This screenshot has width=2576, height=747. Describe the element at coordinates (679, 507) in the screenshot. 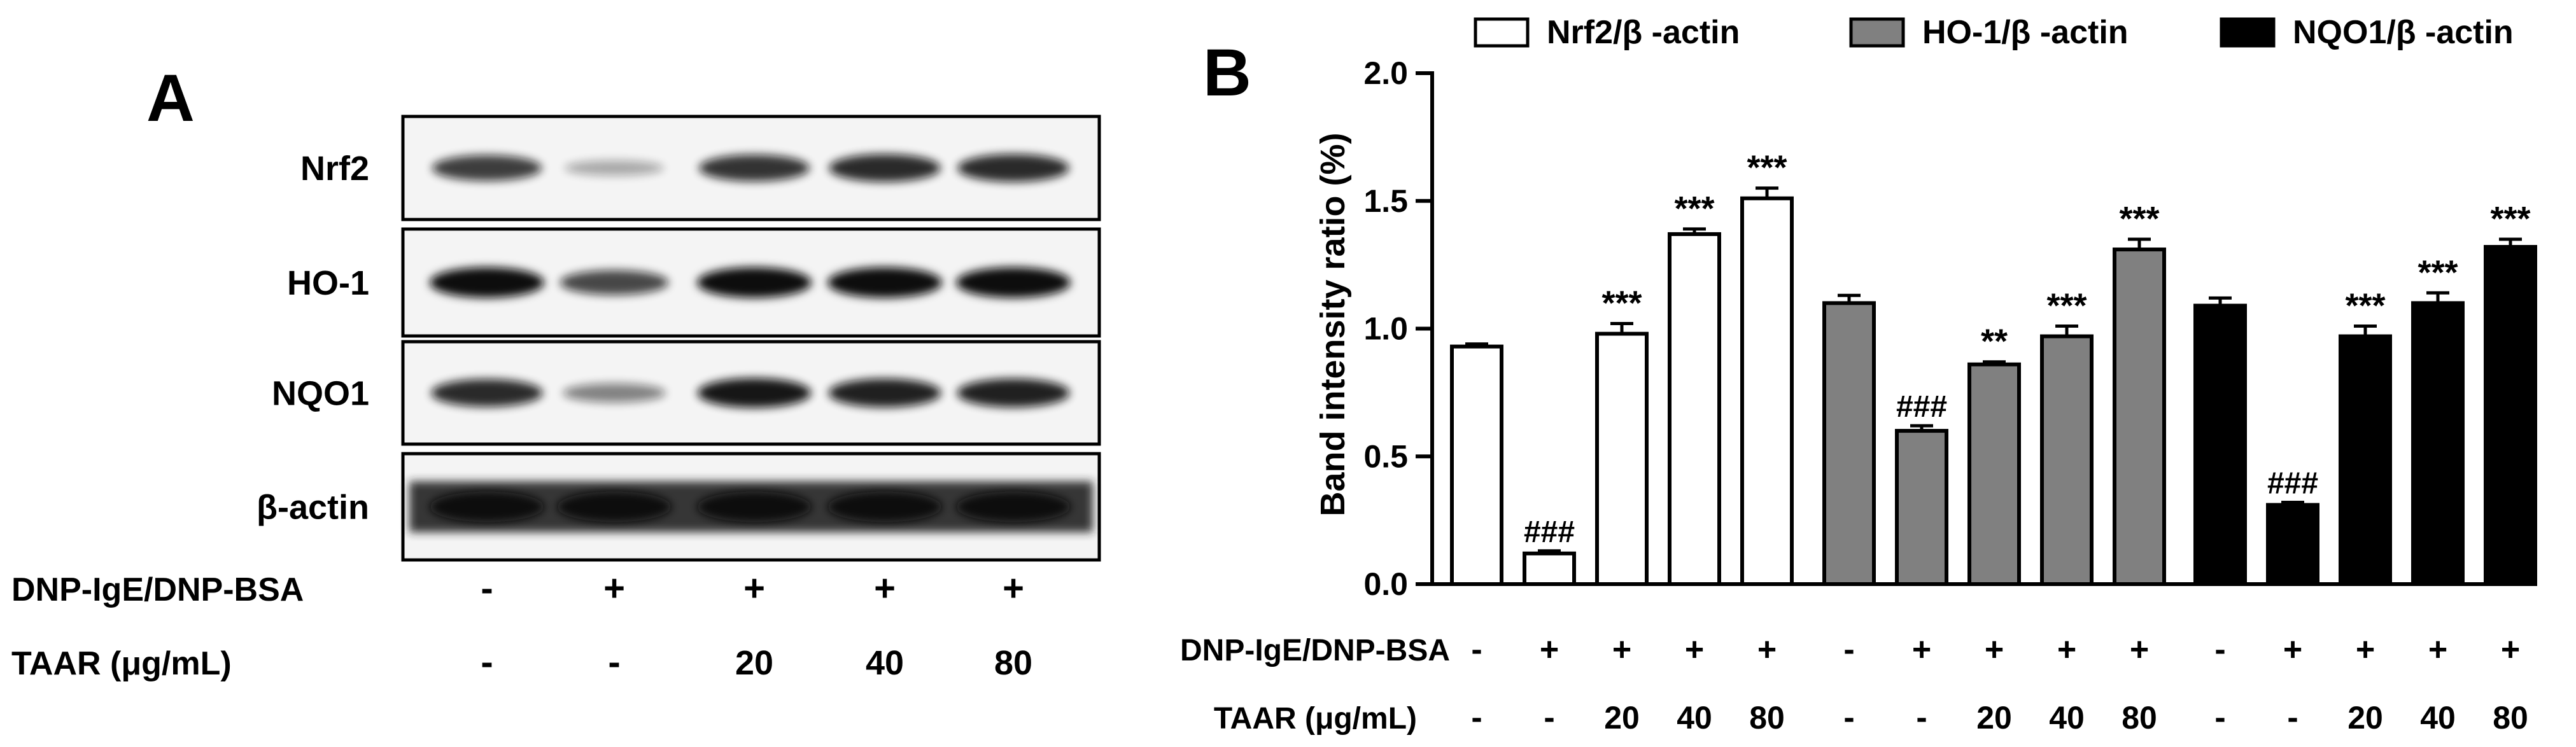

I see `blot-actin: β-actin` at that location.